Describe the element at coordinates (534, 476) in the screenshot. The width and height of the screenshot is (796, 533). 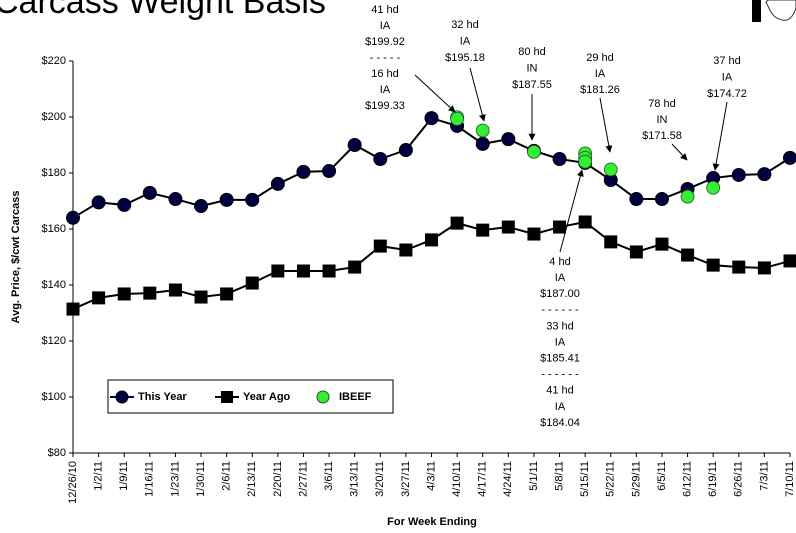
I see `x-tick-label: 5/1/11` at that location.